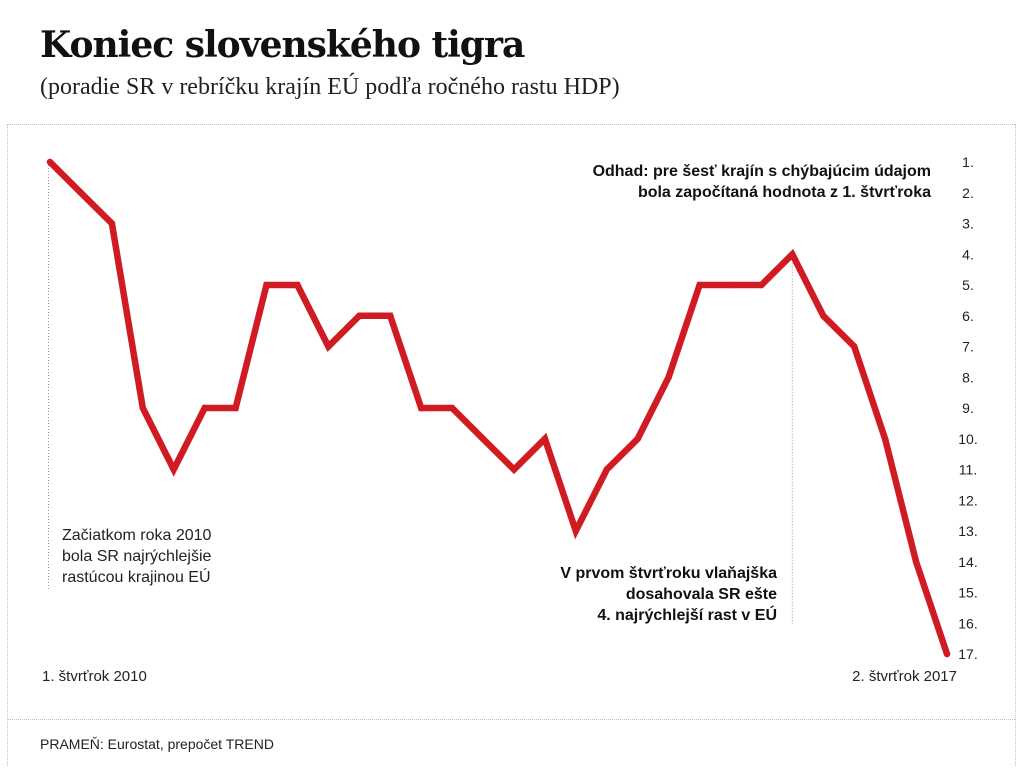 This screenshot has height=773, width=1024. What do you see at coordinates (968, 316) in the screenshot?
I see `rank-tick-label: 6.` at bounding box center [968, 316].